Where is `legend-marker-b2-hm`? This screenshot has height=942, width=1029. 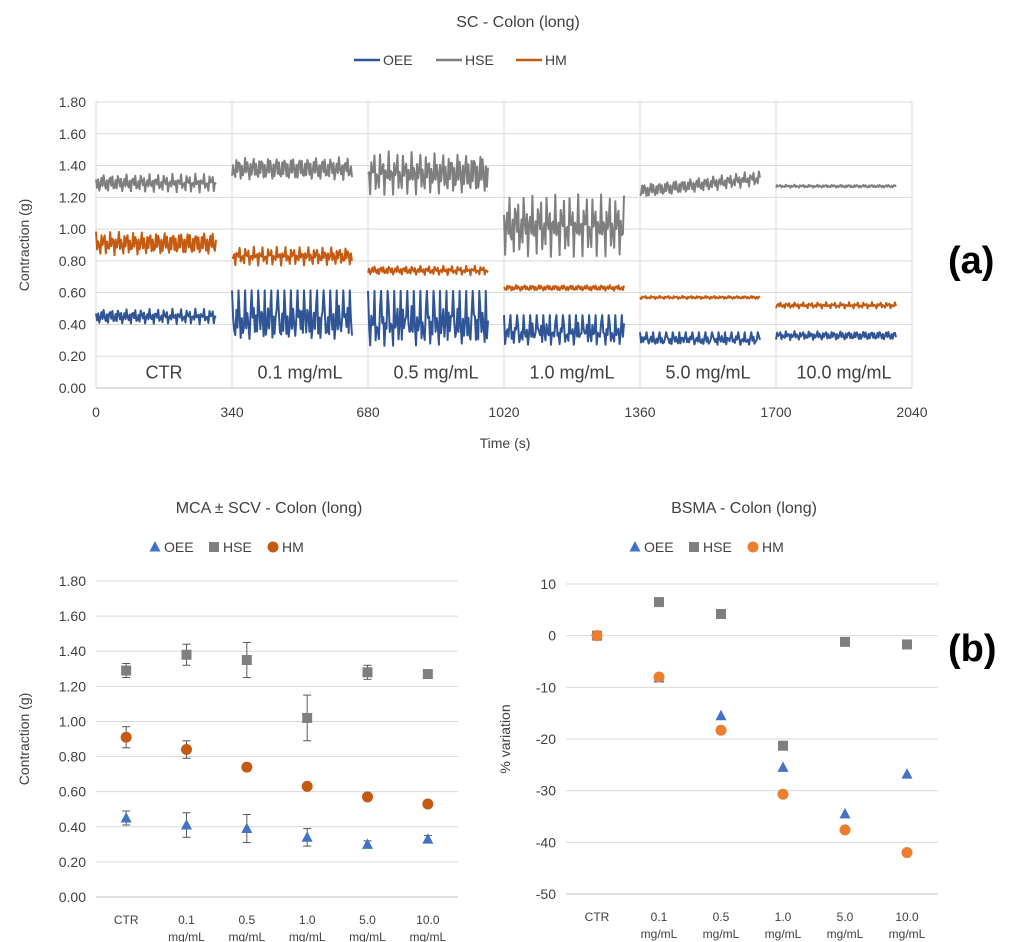
legend-marker-b2-hm is located at coordinates (753, 547).